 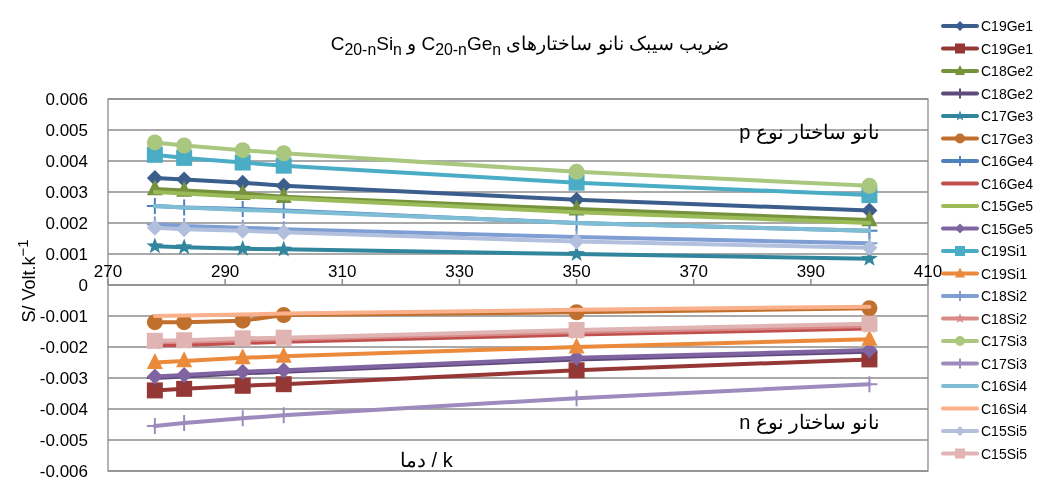 I want to click on x-tick-label: 370, so click(x=693, y=271).